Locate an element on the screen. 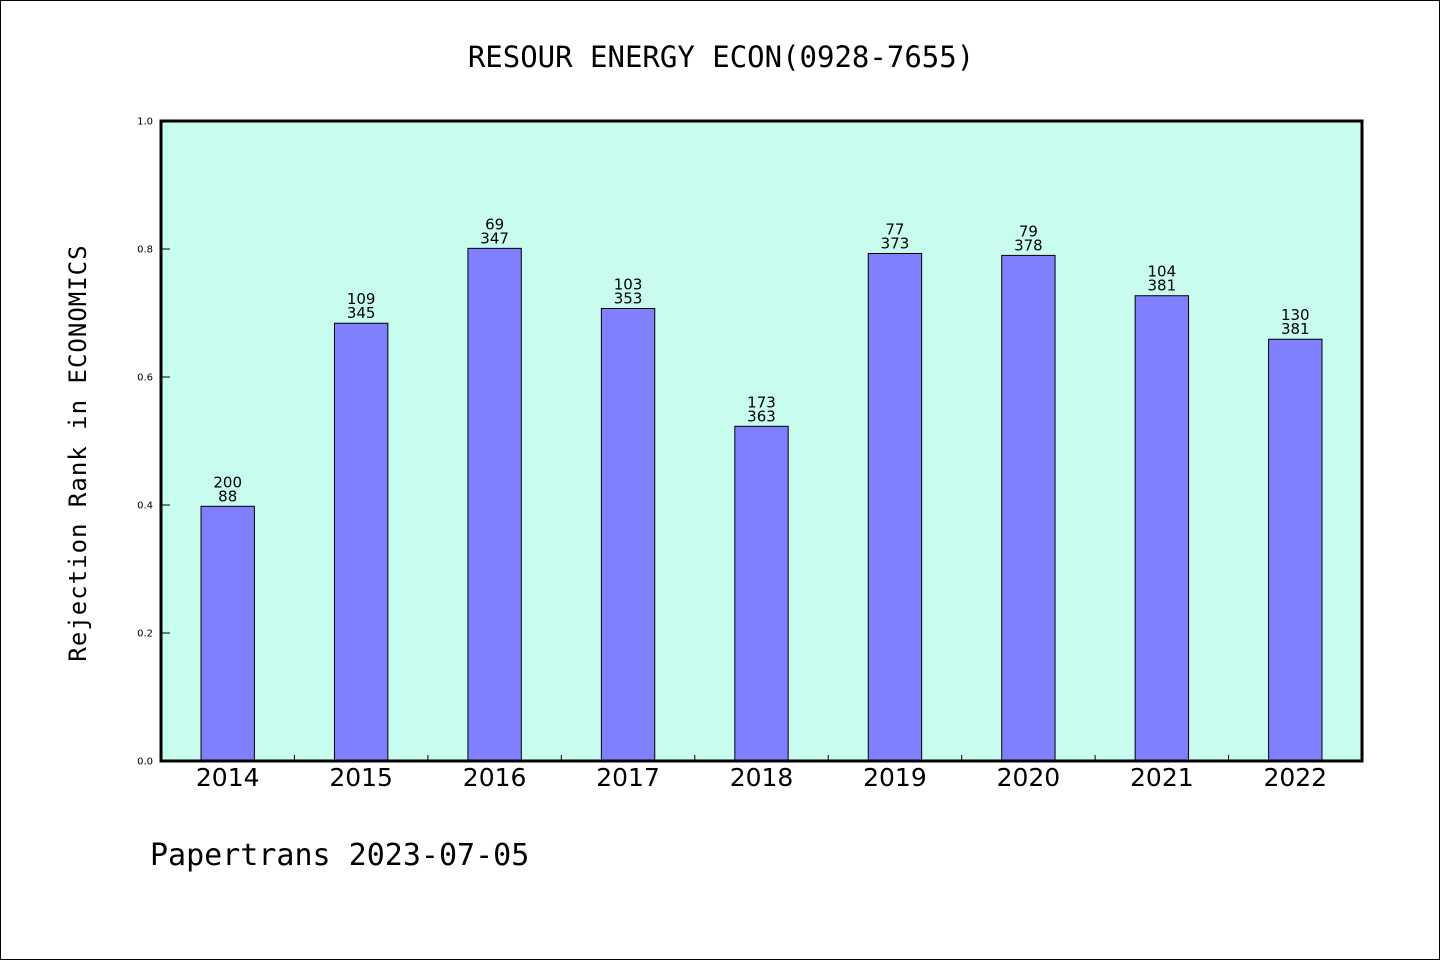 Image resolution: width=1440 pixels, height=961 pixels. y-axis-label: Rejection Rank in ECONOMICS is located at coordinates (78, 452).